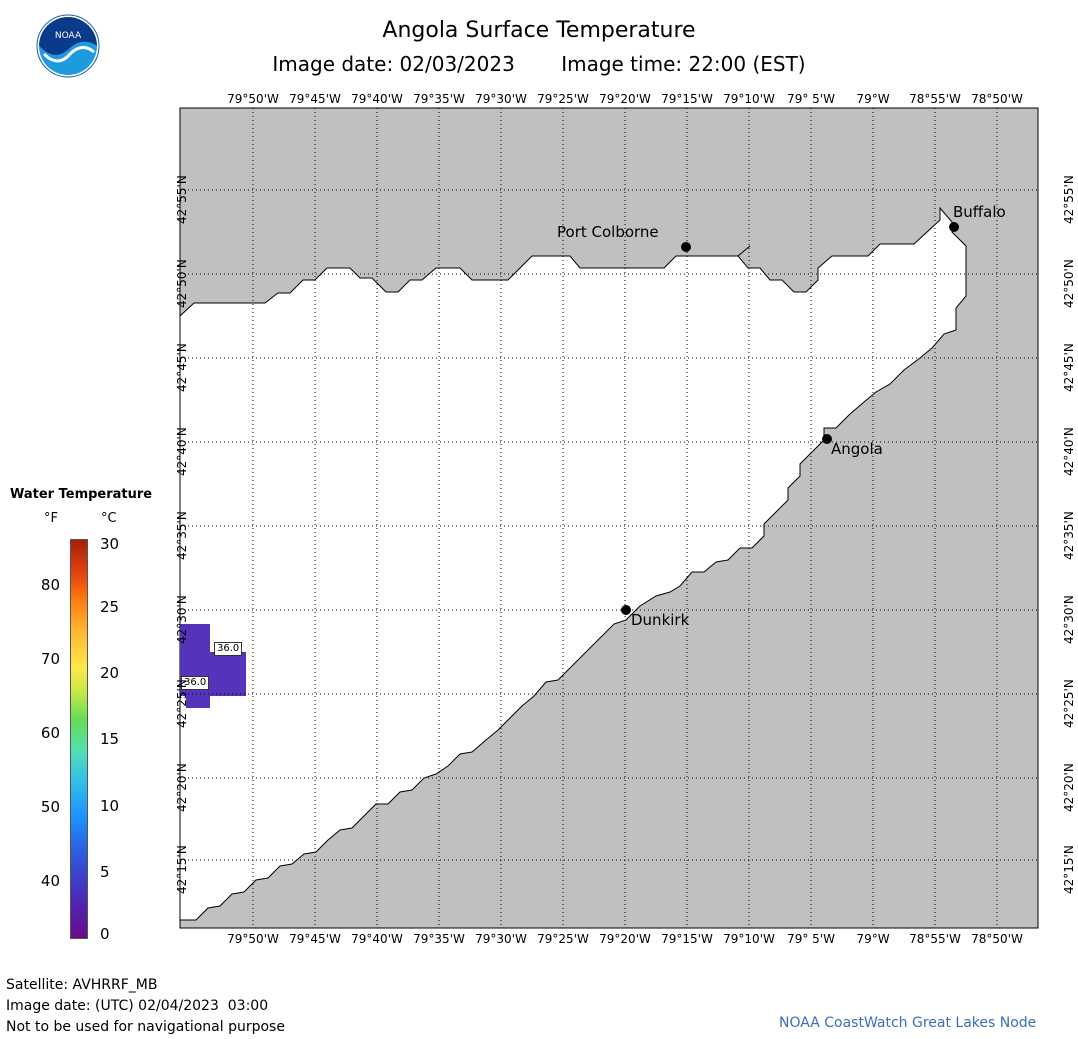  Describe the element at coordinates (68, 36) in the screenshot. I see `logo-text: NOAA` at that location.